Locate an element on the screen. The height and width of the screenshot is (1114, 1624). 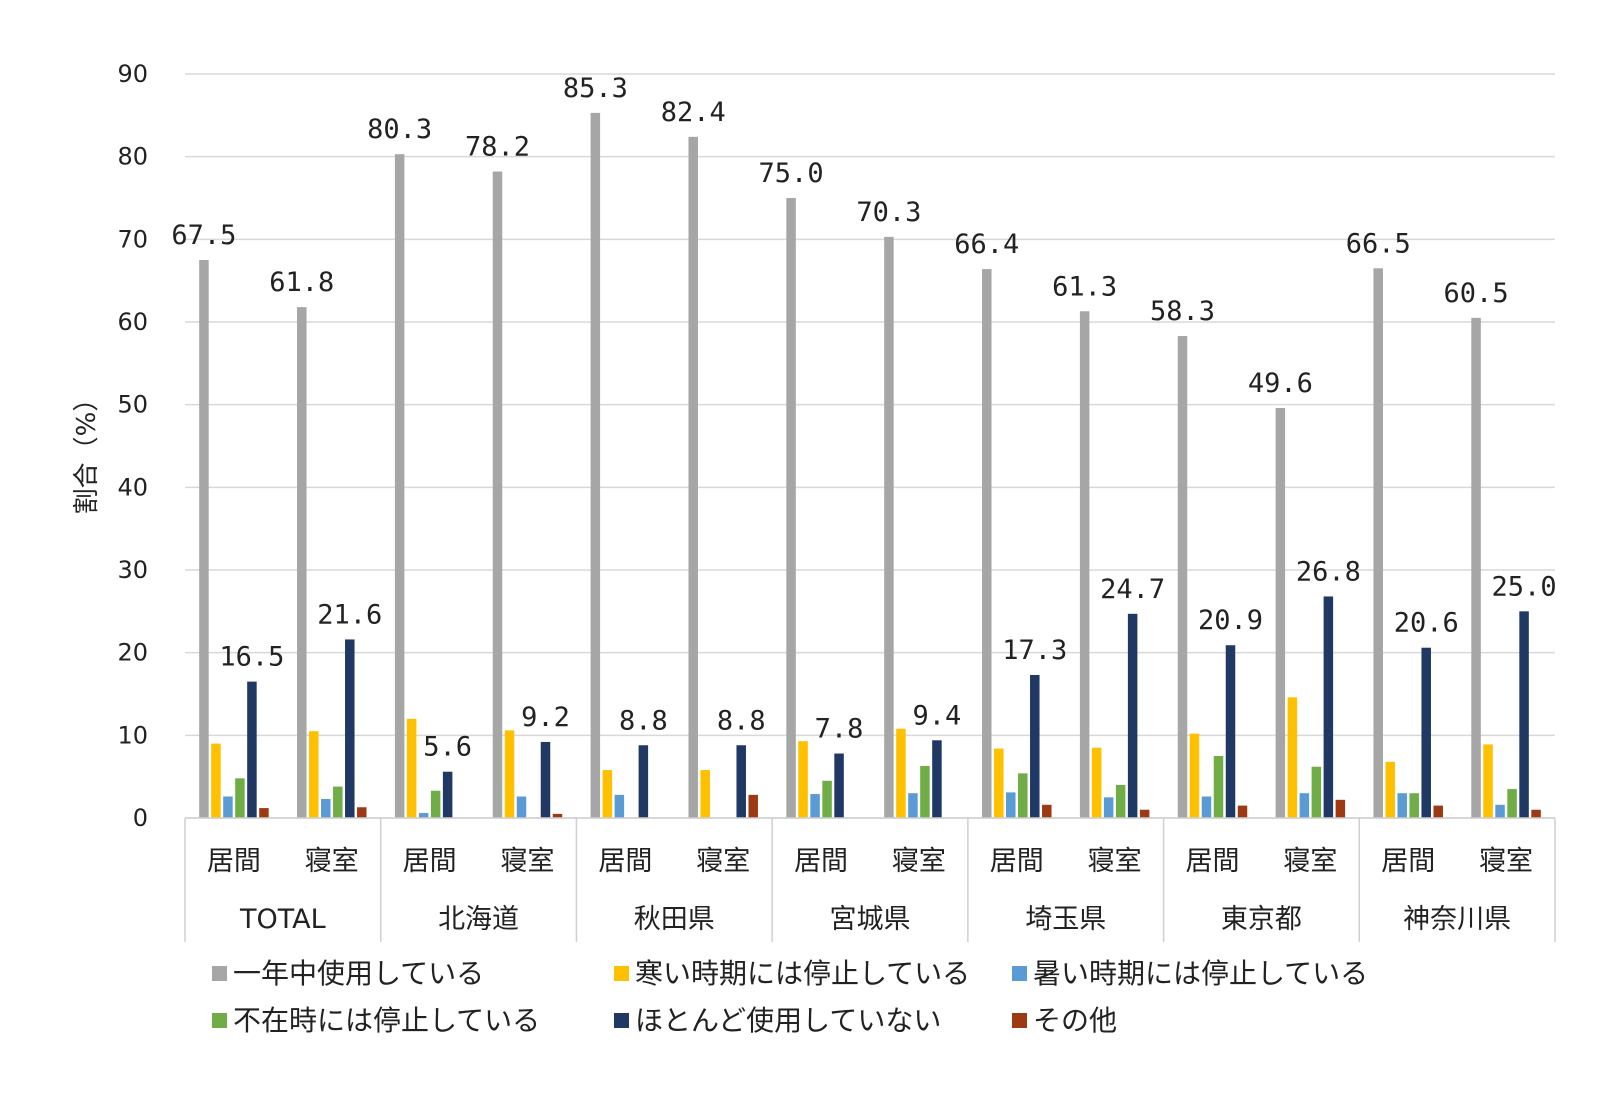
data-label: 78.2 is located at coordinates (497, 147).